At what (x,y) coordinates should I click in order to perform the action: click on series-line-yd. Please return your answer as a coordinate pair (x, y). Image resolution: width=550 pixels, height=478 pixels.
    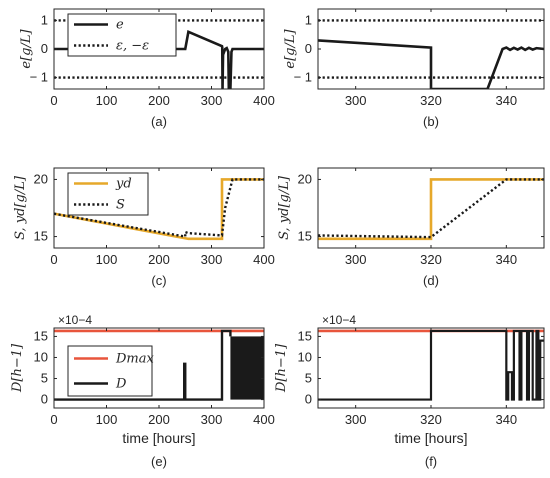
    Looking at the image, I should click on (431, 209).